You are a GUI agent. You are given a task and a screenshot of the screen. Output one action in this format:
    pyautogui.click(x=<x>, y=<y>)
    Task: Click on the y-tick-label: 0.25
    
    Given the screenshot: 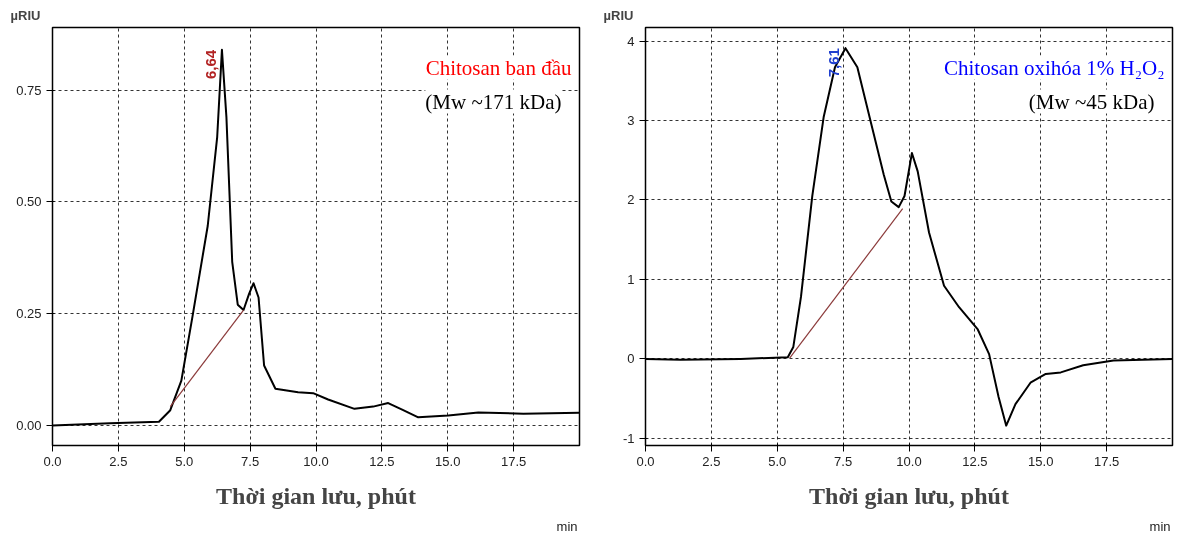 What is the action you would take?
    pyautogui.click(x=29, y=314)
    